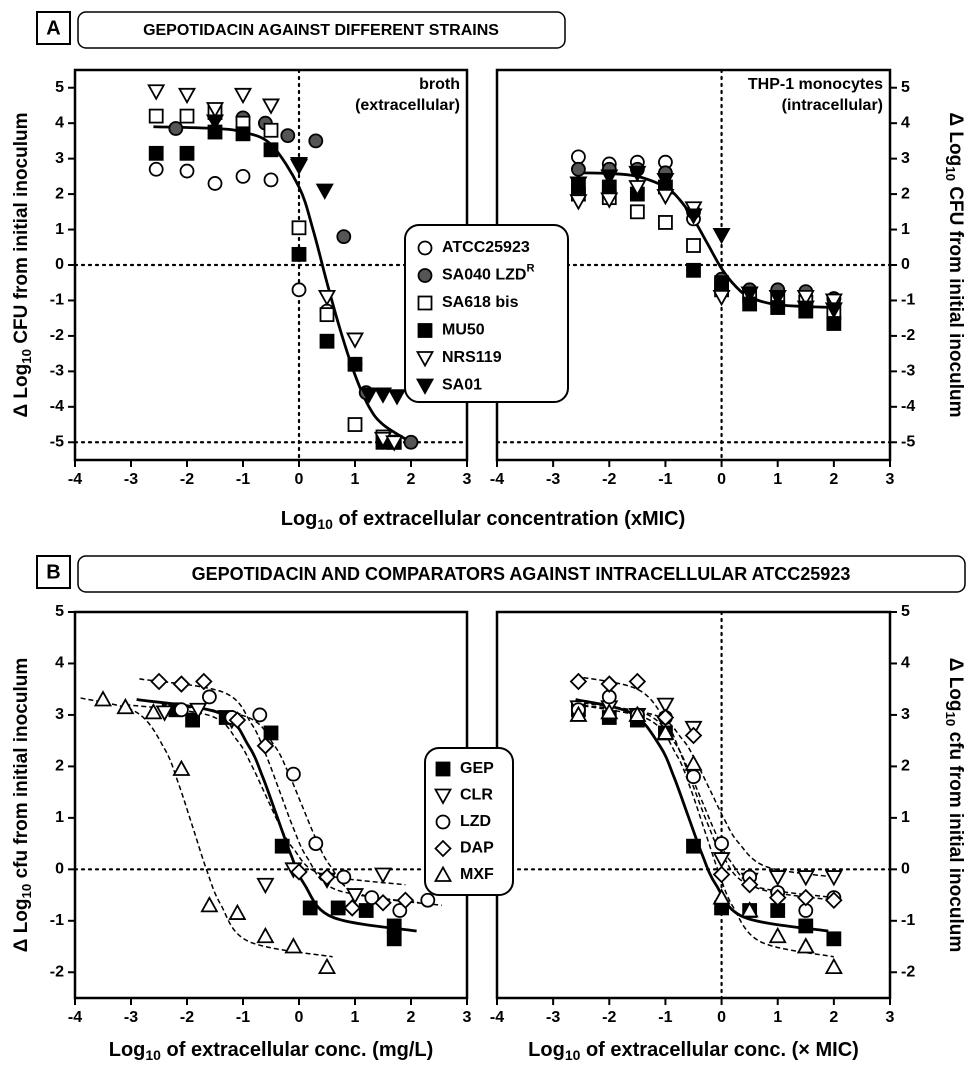 The width and height of the screenshot is (972, 1070). I want to click on y-tick-label: -4, so click(908, 406).